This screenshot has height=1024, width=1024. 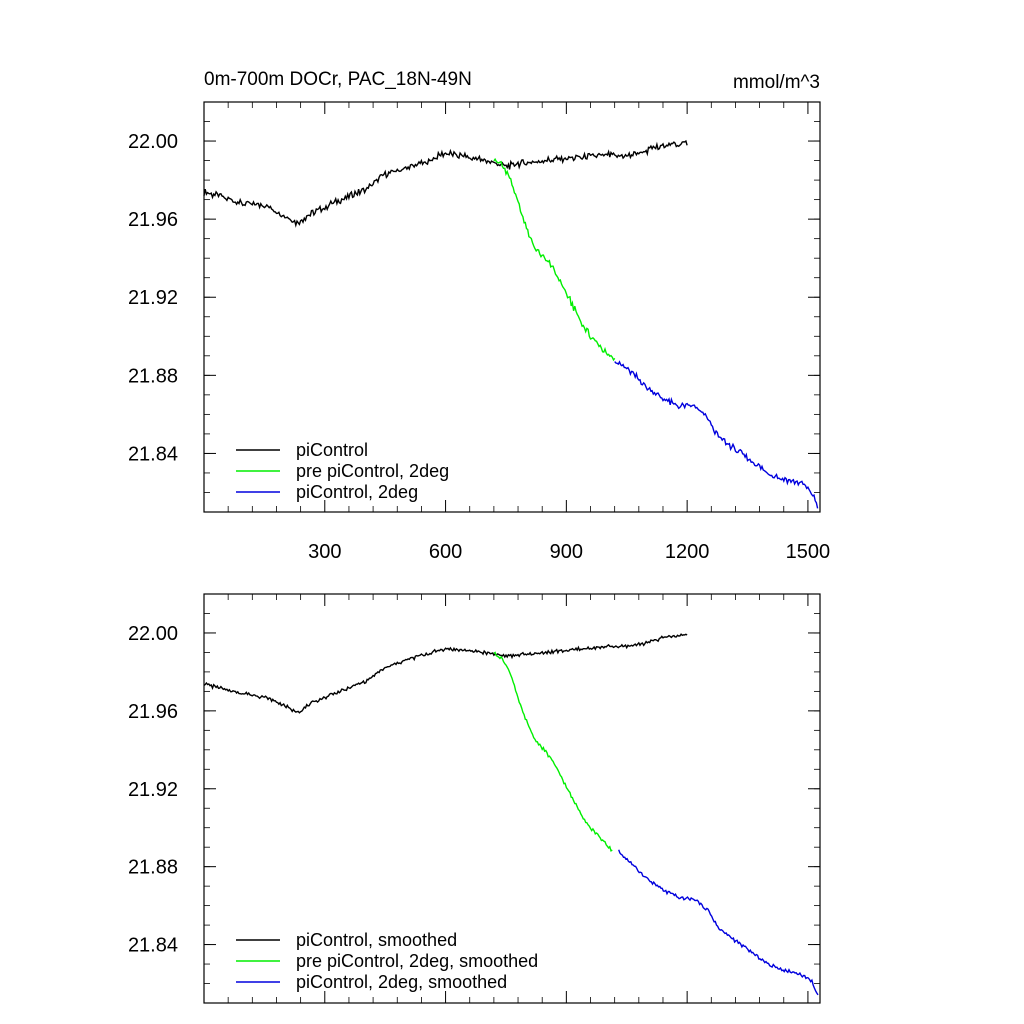 I want to click on legend-label: piControl, smoothed, so click(x=376, y=940).